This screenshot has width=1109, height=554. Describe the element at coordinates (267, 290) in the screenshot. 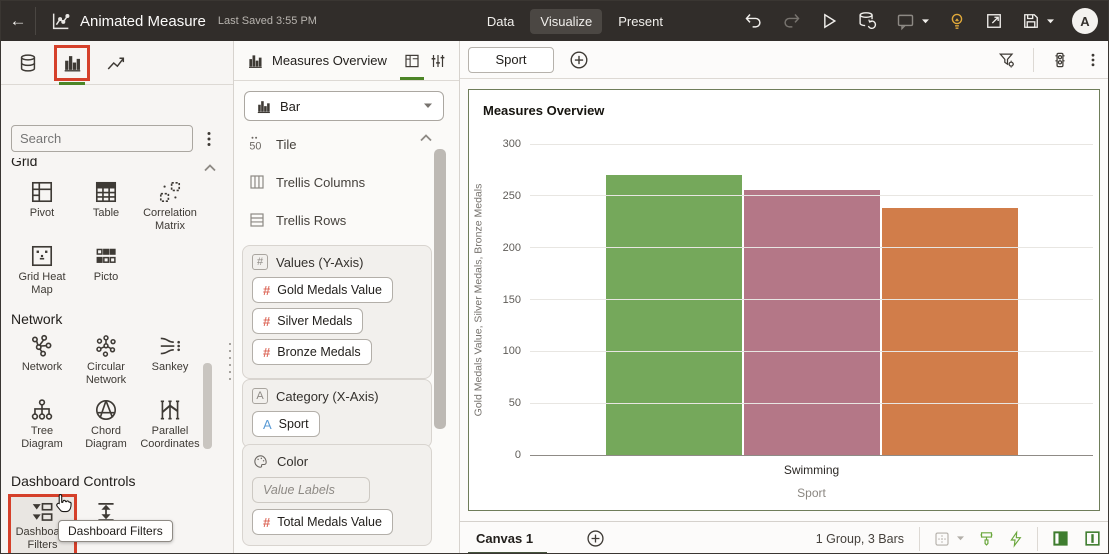

I see `number-icon: #` at that location.